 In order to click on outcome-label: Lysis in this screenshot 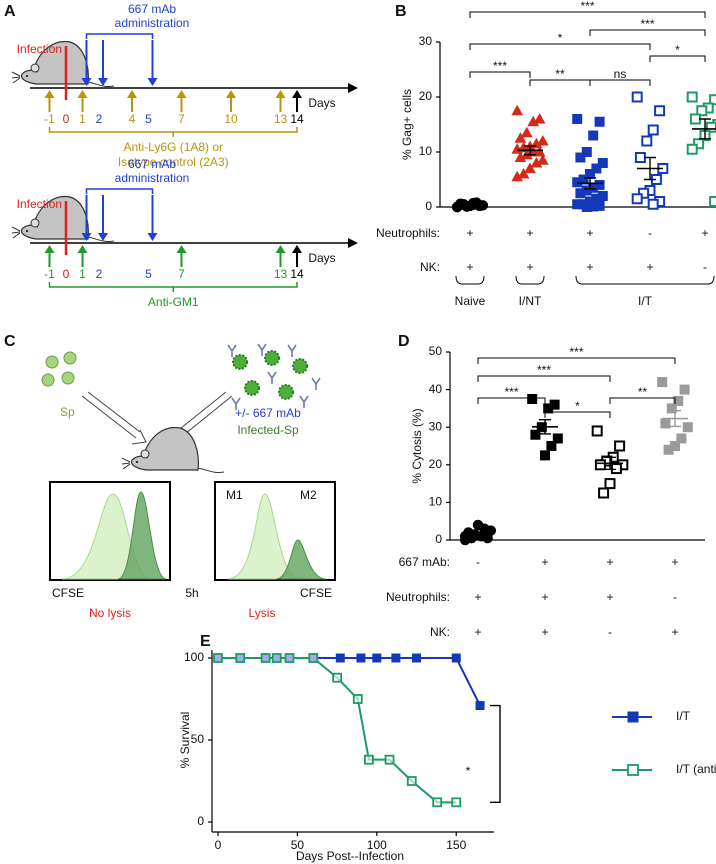, I will do `click(262, 613)`.